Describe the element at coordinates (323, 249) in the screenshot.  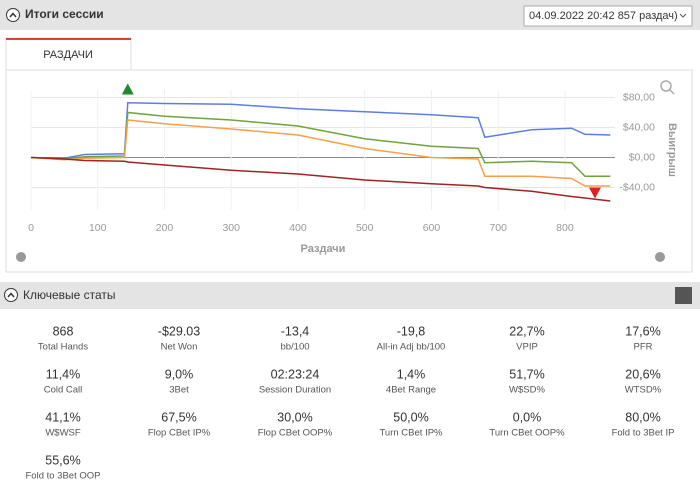
I see `x-axis-title: Раздачи` at that location.